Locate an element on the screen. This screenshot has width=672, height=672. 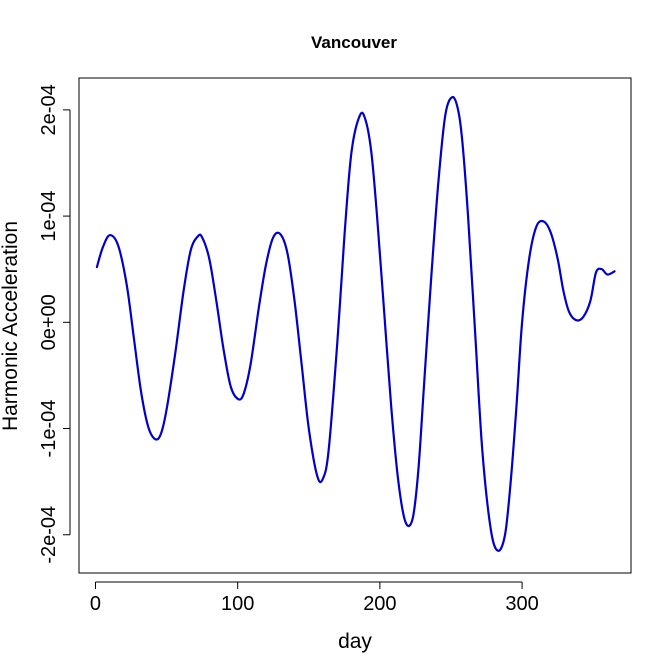
x-axis: 0 100 200 300 is located at coordinates (314, 598).